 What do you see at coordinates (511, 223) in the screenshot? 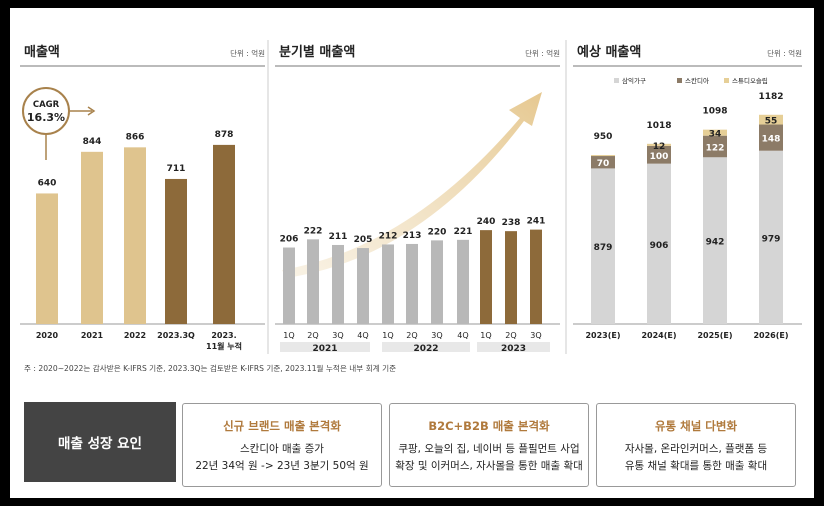
I see `bar-value-label: 238` at bounding box center [511, 223].